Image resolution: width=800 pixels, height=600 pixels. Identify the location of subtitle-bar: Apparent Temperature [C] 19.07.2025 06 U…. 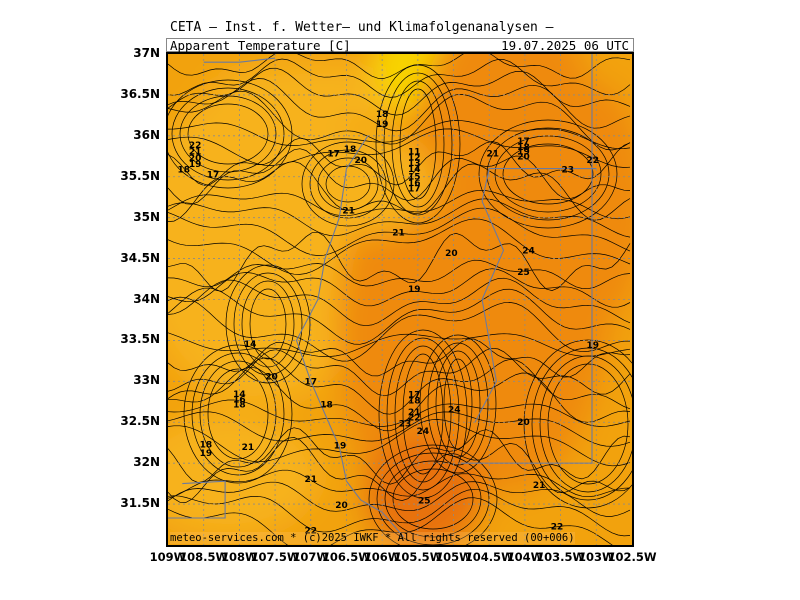
(400, 45).